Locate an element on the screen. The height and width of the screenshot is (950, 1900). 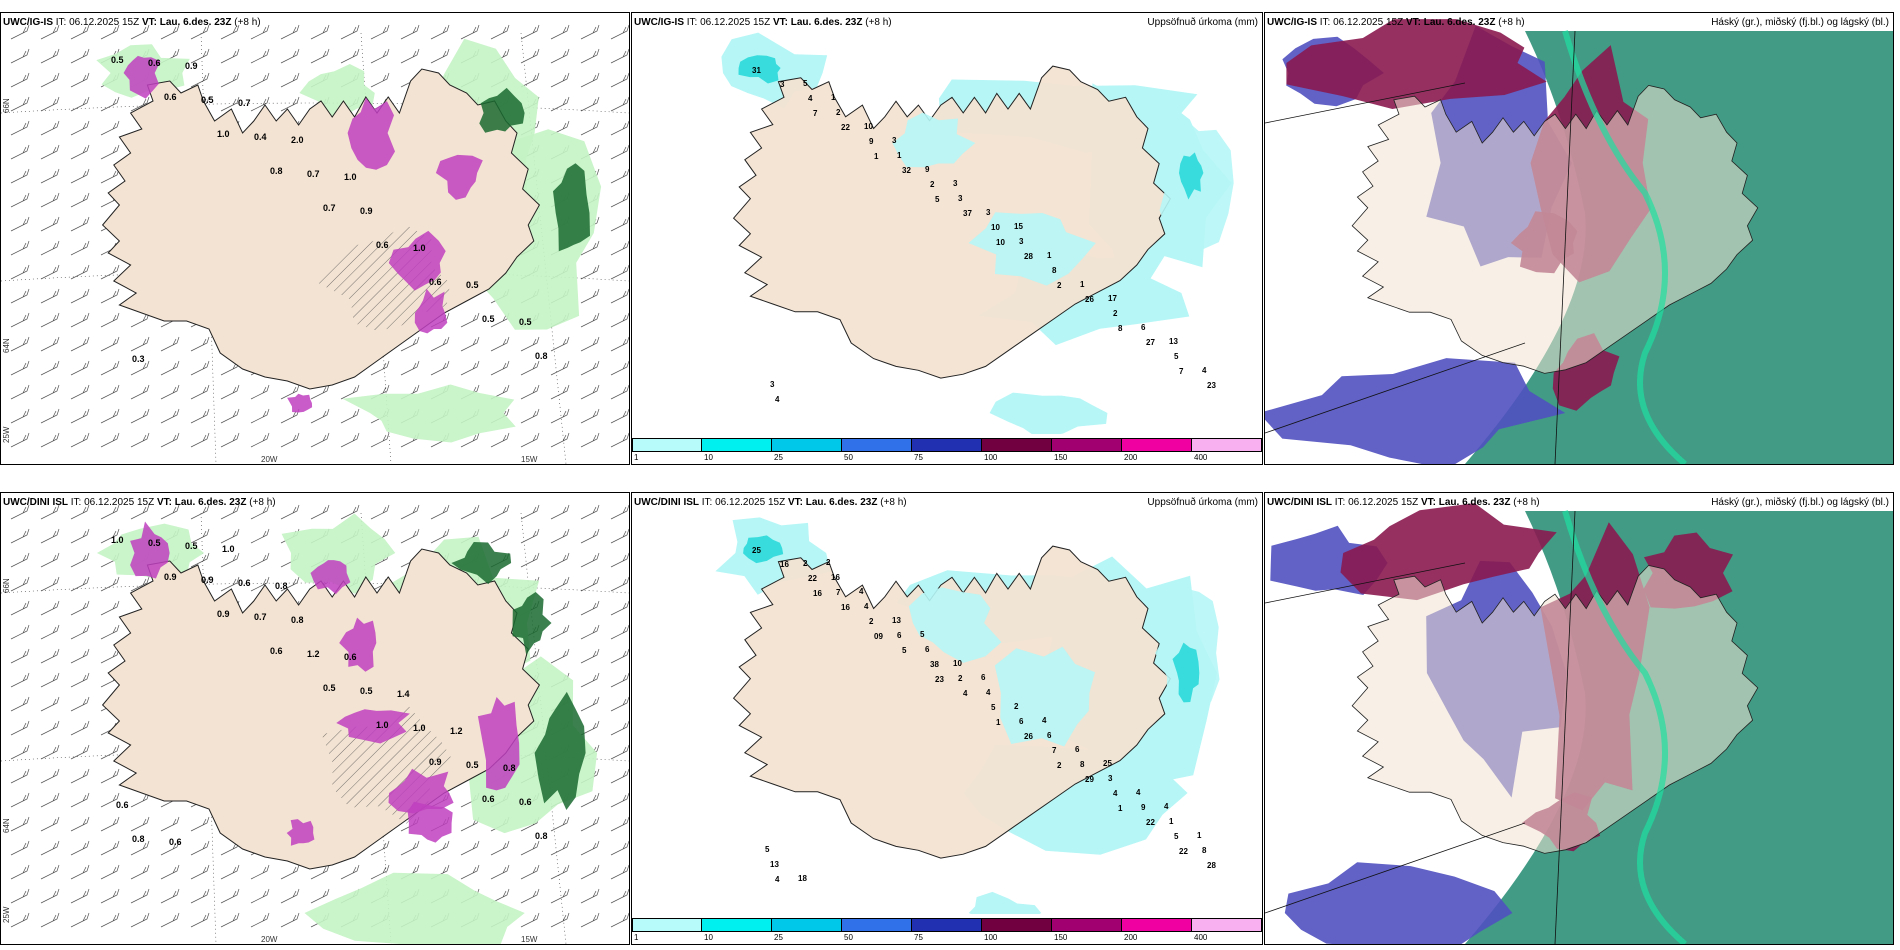
colorbar-tick-label: 50 is located at coordinates (848, 457).